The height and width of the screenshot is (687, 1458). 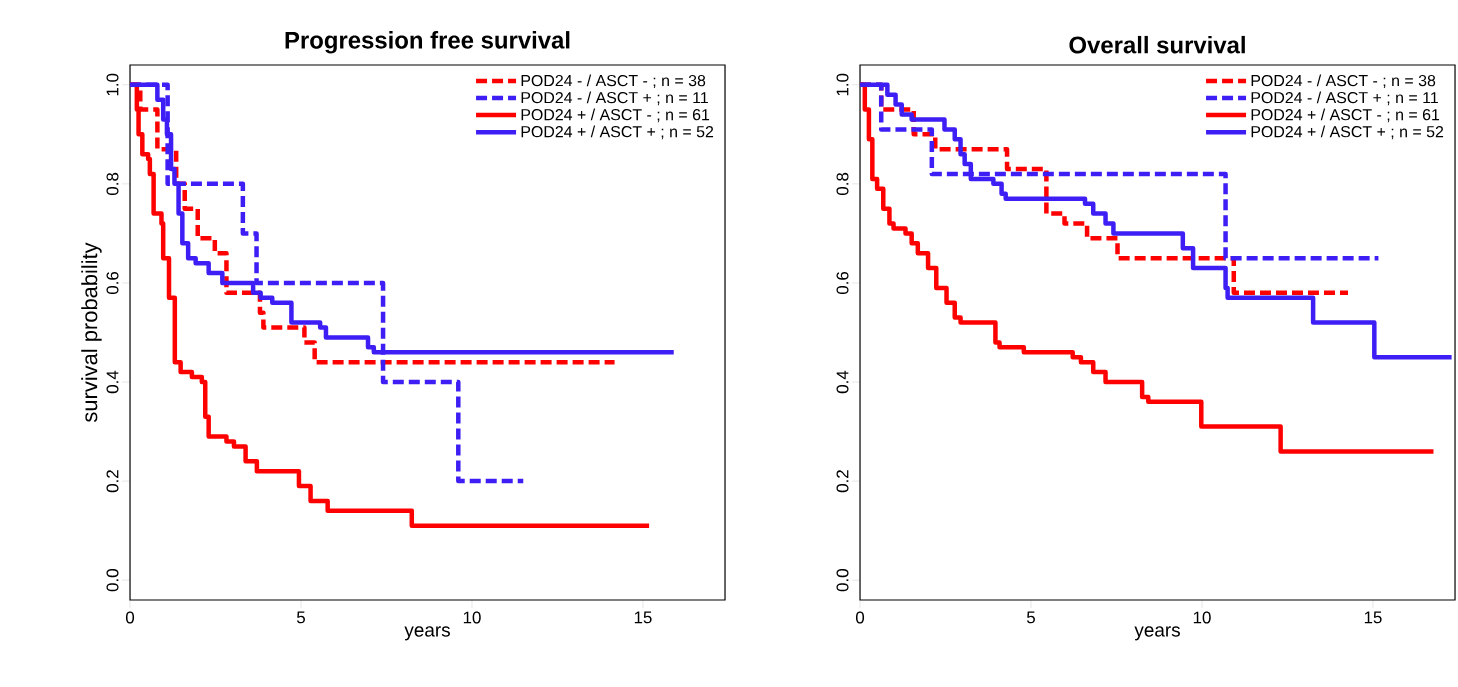 What do you see at coordinates (91, 332) in the screenshot?
I see `y-axis-title: survival probability` at bounding box center [91, 332].